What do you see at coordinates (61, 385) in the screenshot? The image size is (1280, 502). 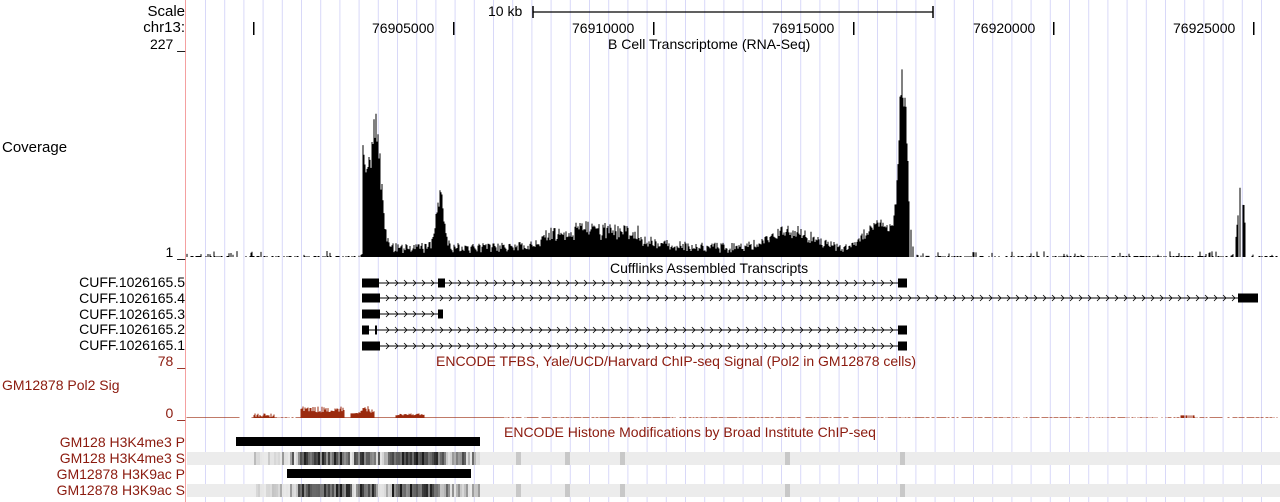 I see `tfbs-track-label: GM12878 Pol2 Sig` at bounding box center [61, 385].